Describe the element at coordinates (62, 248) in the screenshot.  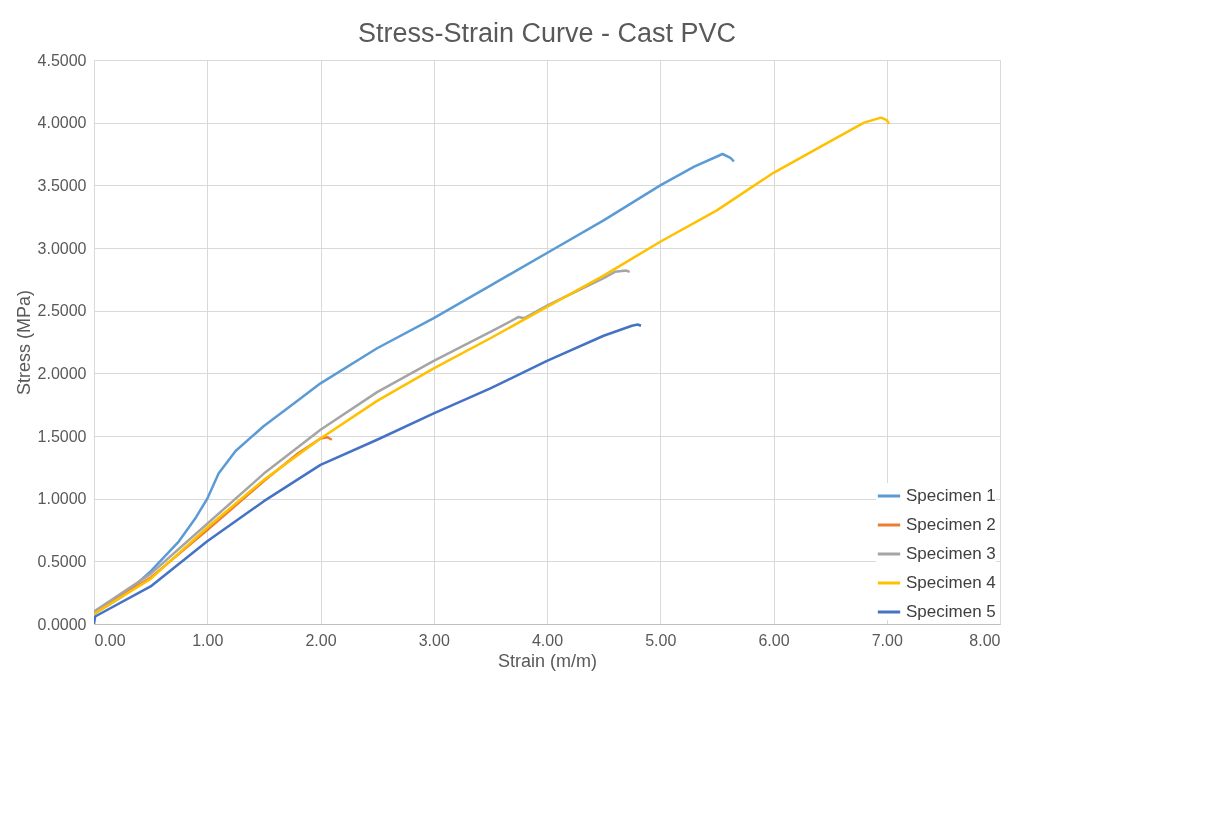
I see `y-tick-label: 3.0000` at that location.